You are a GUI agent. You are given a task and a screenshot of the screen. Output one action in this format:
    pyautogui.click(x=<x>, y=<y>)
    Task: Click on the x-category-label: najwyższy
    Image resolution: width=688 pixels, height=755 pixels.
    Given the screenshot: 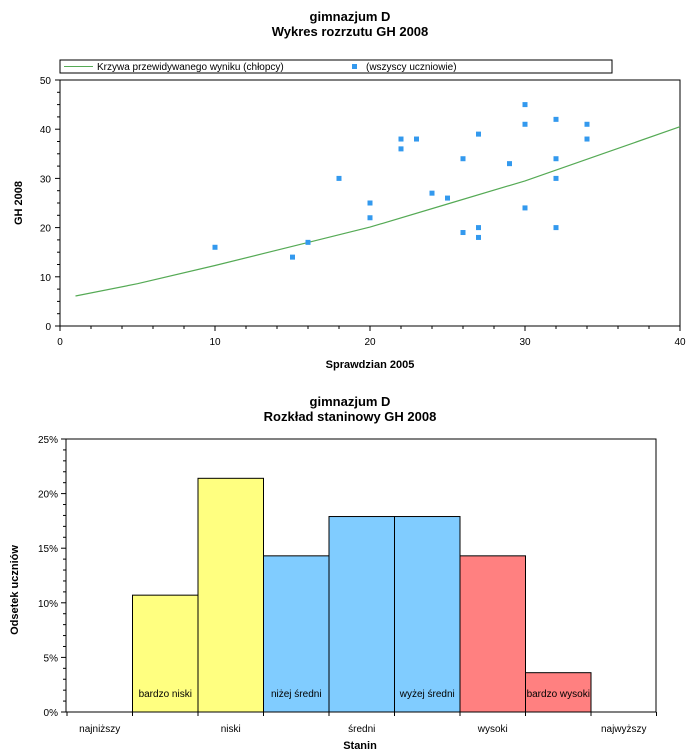 What is the action you would take?
    pyautogui.click(x=624, y=729)
    